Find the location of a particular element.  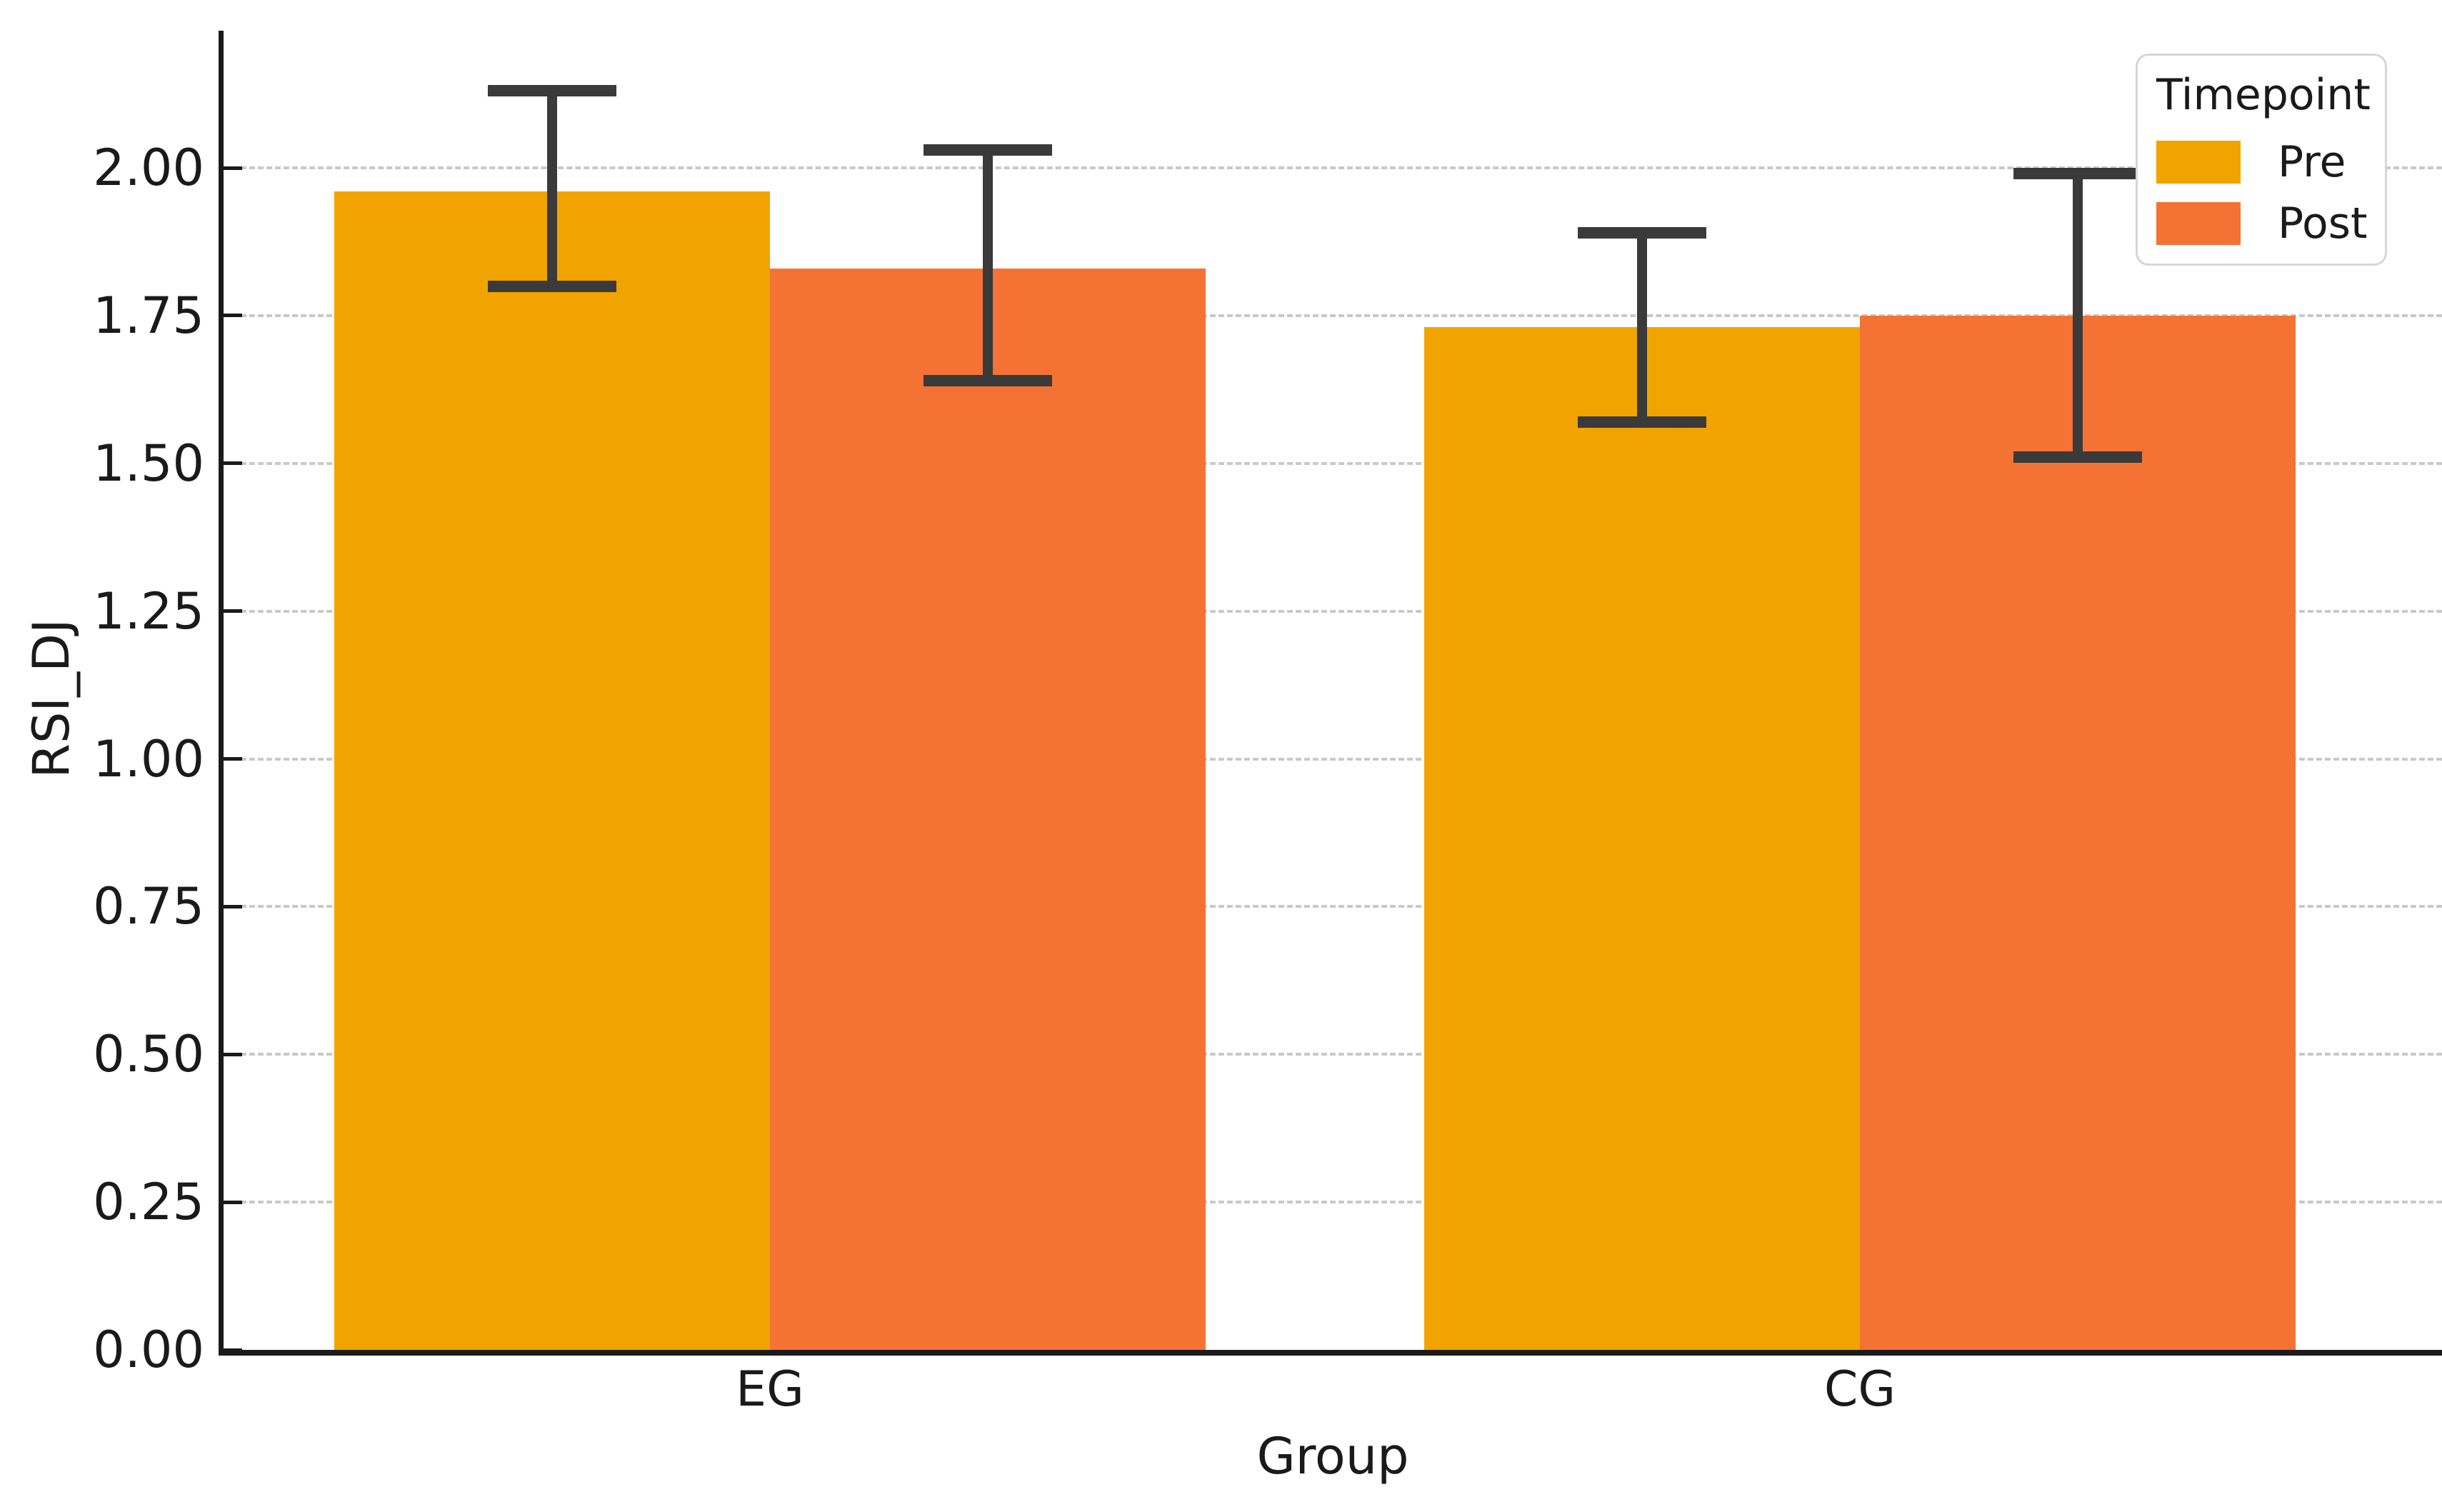

legend-row-pre: Pre is located at coordinates (2261, 162).